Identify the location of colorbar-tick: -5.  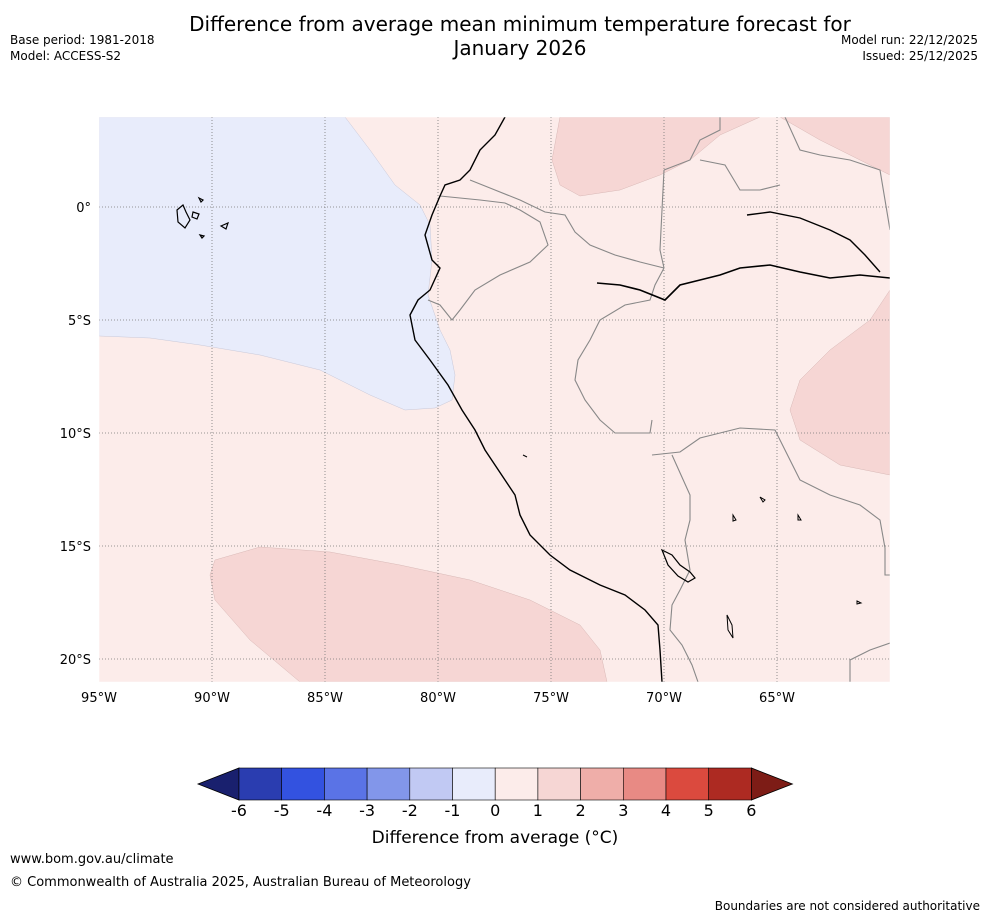
(282, 810).